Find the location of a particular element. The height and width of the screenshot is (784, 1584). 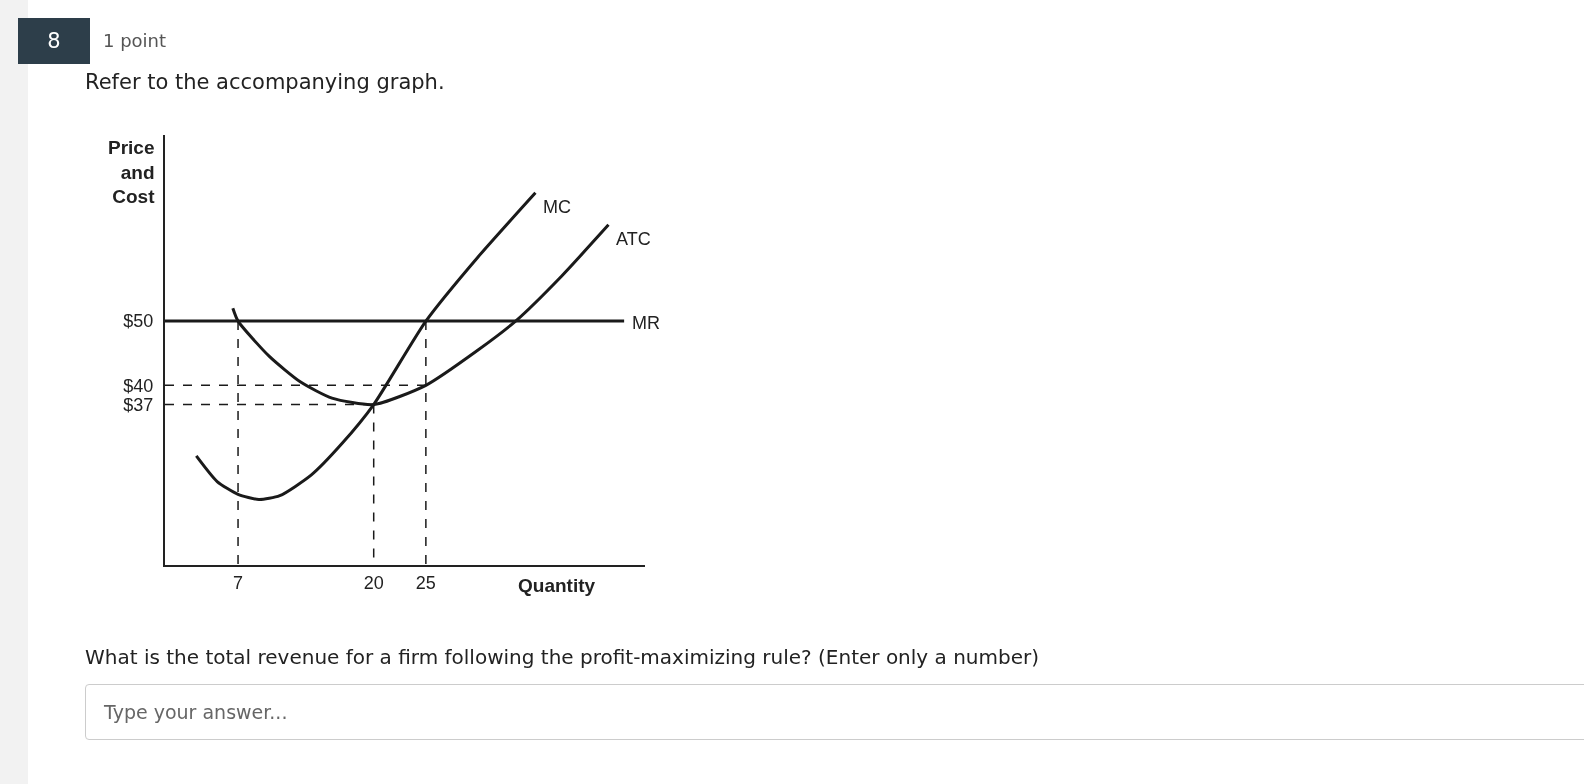

x-tick-label: 25 is located at coordinates (425, 582).